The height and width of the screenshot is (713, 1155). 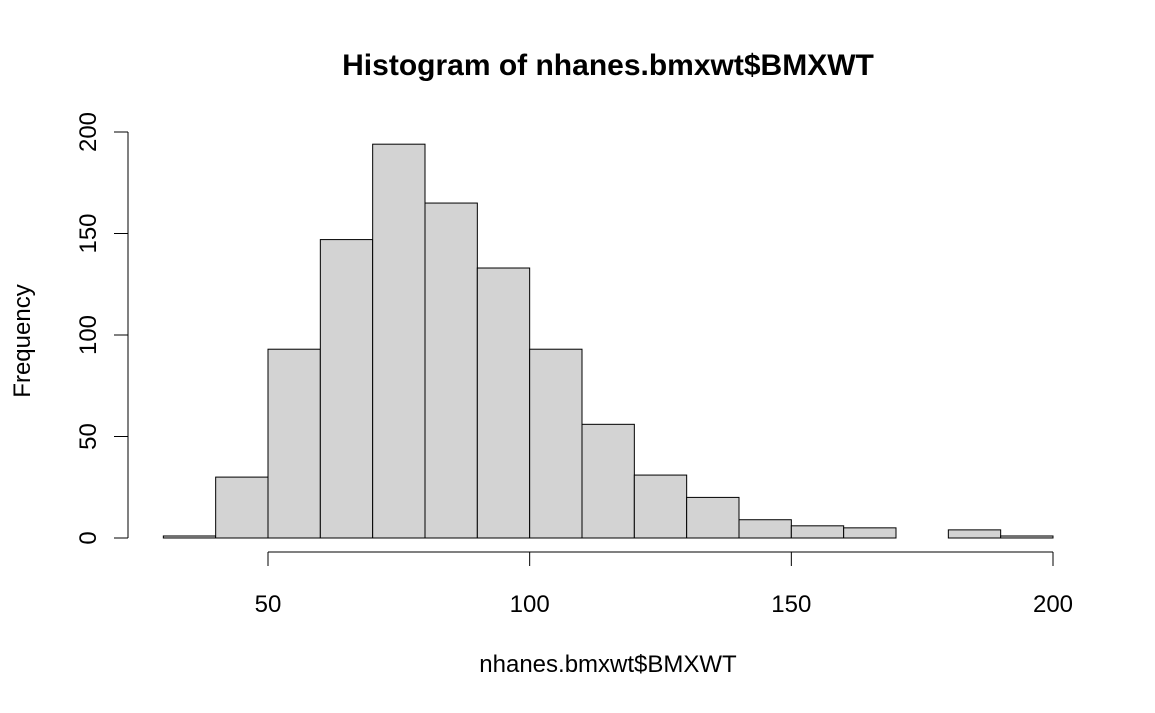 What do you see at coordinates (88, 132) in the screenshot?
I see `y-tick-label: 200` at bounding box center [88, 132].